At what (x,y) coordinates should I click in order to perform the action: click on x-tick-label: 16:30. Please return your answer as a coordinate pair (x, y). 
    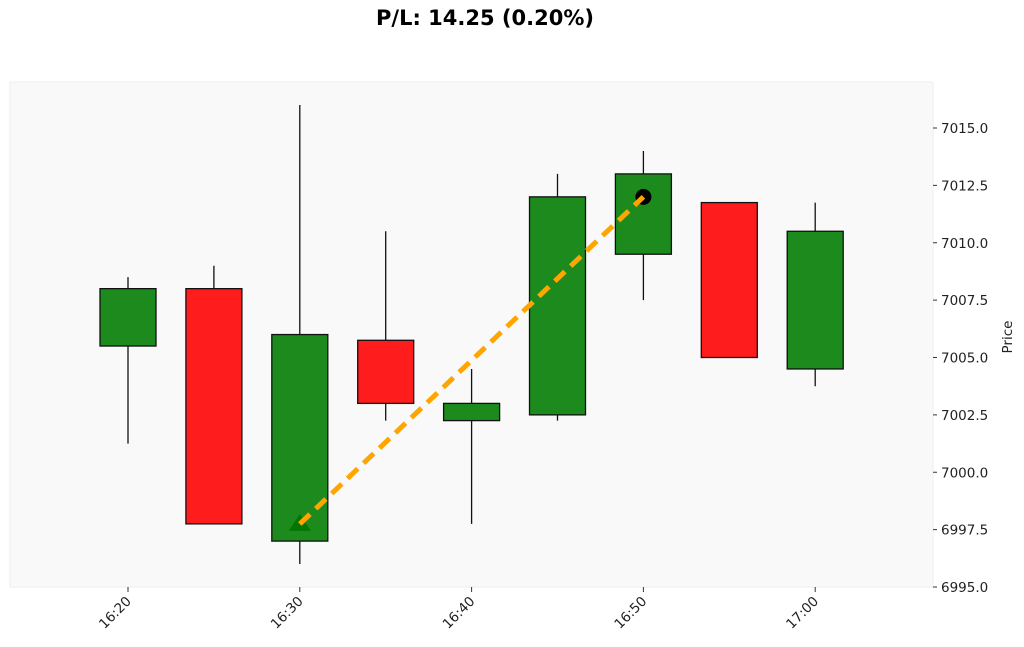
    Looking at the image, I should click on (287, 613).